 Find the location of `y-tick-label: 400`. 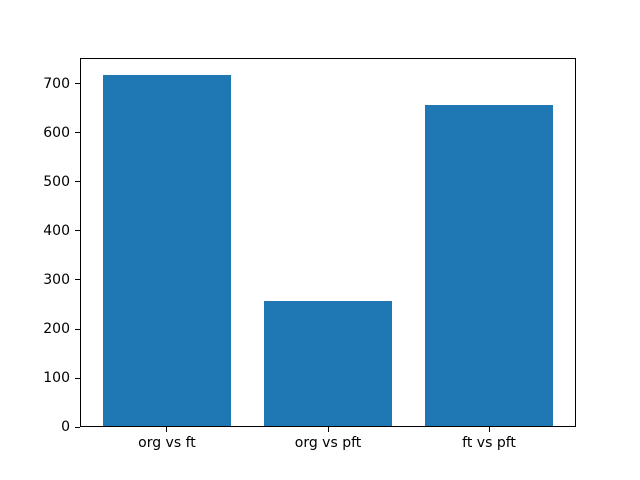

y-tick-label: 400 is located at coordinates (56, 230).